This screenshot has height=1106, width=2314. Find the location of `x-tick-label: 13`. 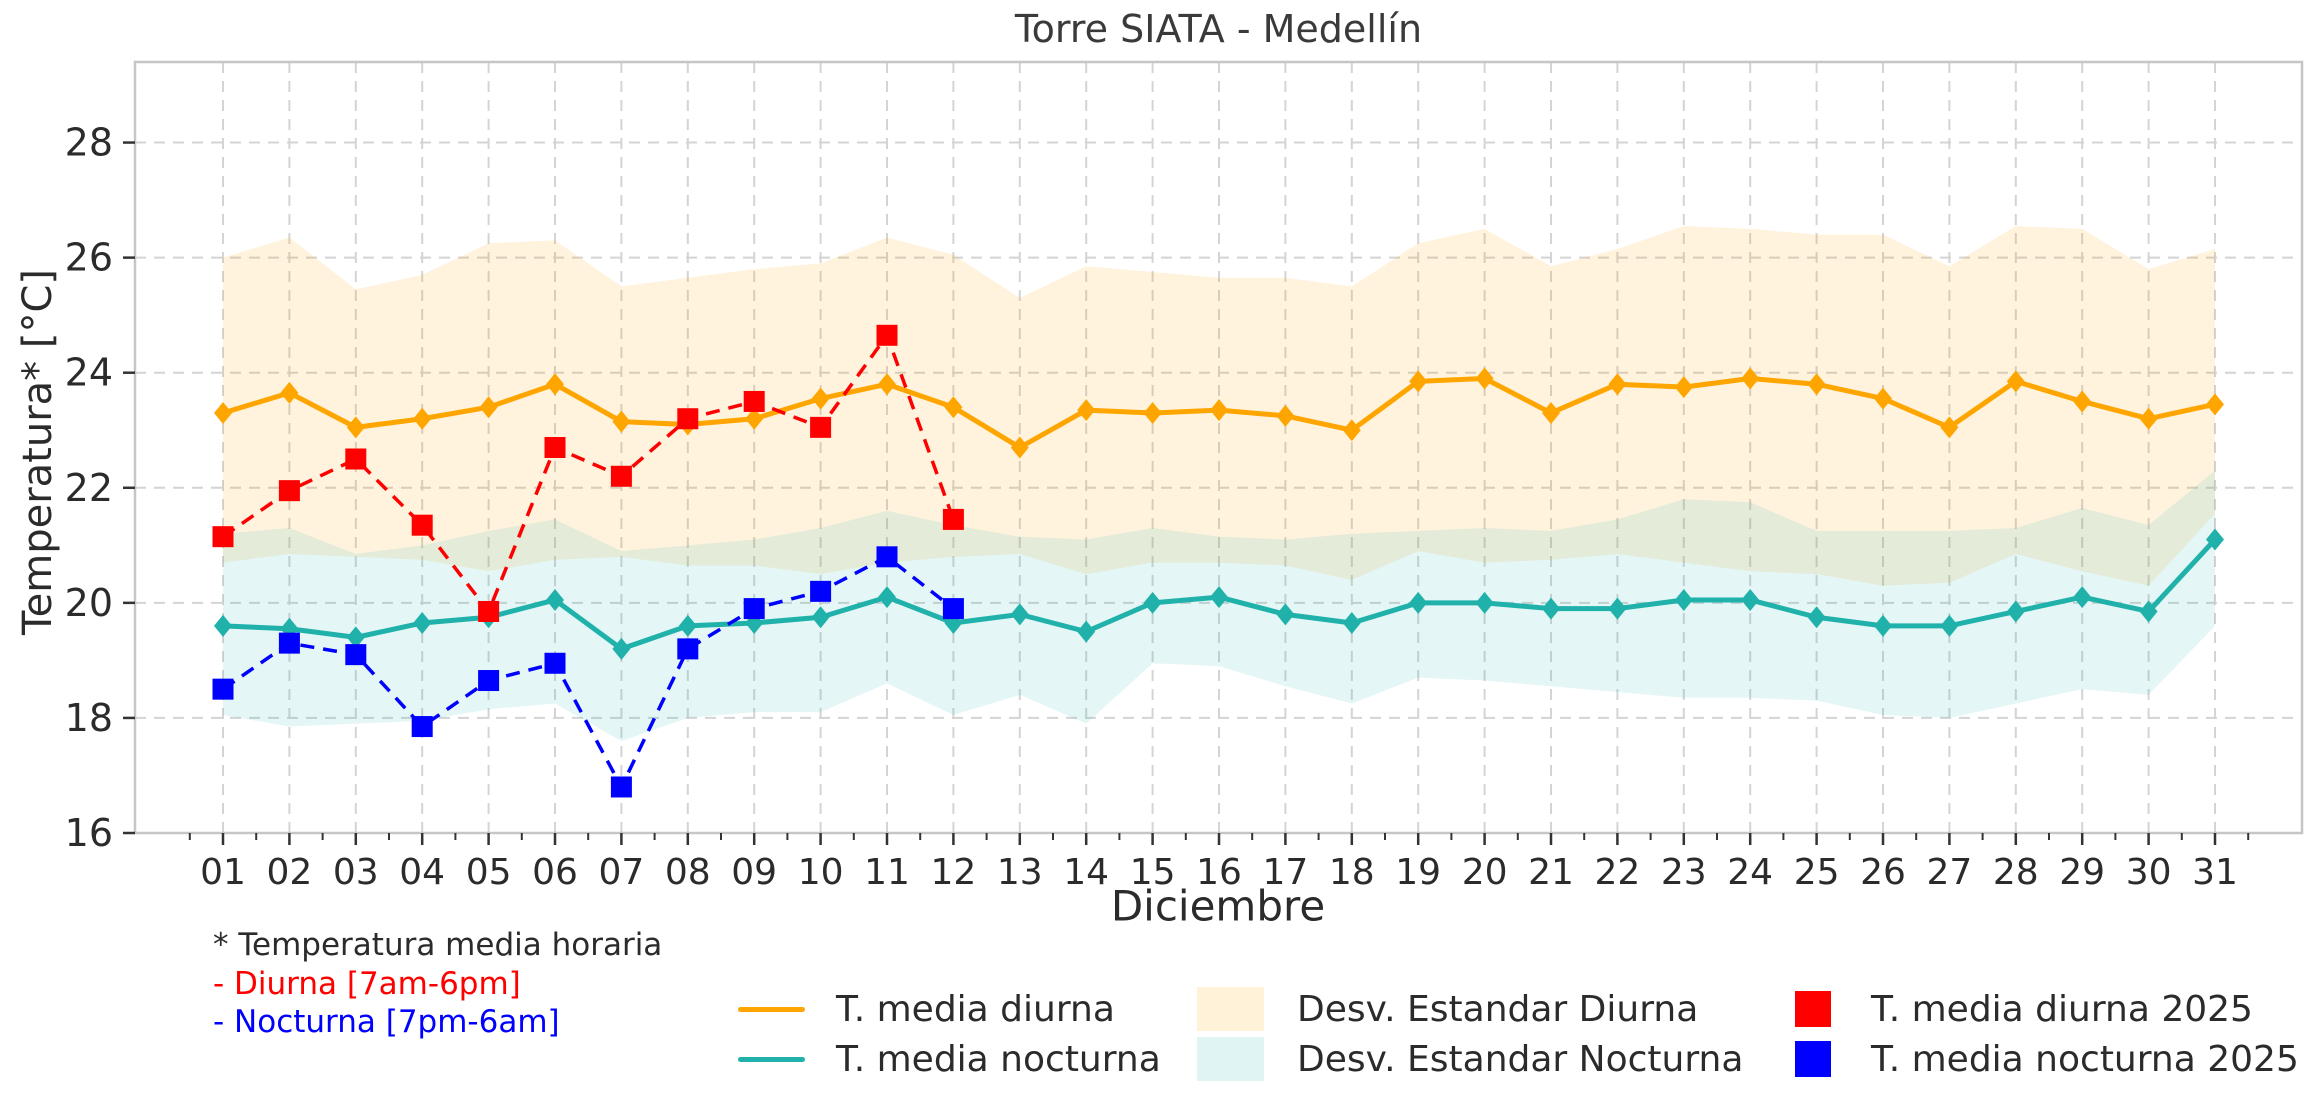

x-tick-label: 13 is located at coordinates (1020, 872).